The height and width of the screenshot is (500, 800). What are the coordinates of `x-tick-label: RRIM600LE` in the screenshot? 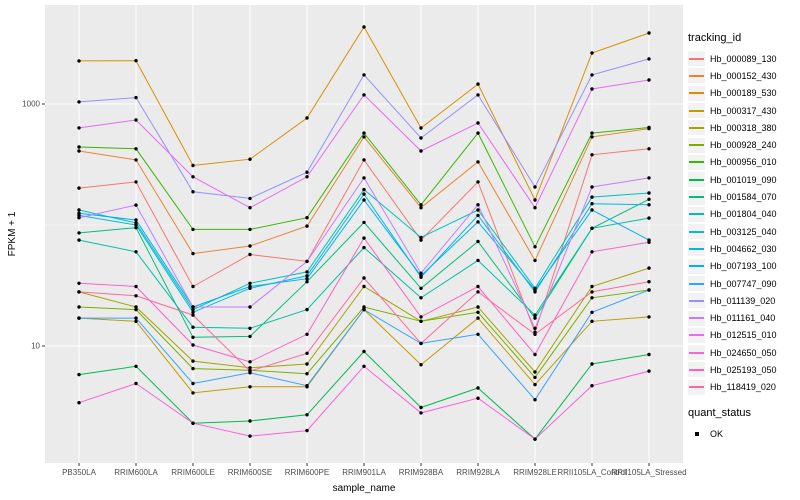 It's located at (193, 472).